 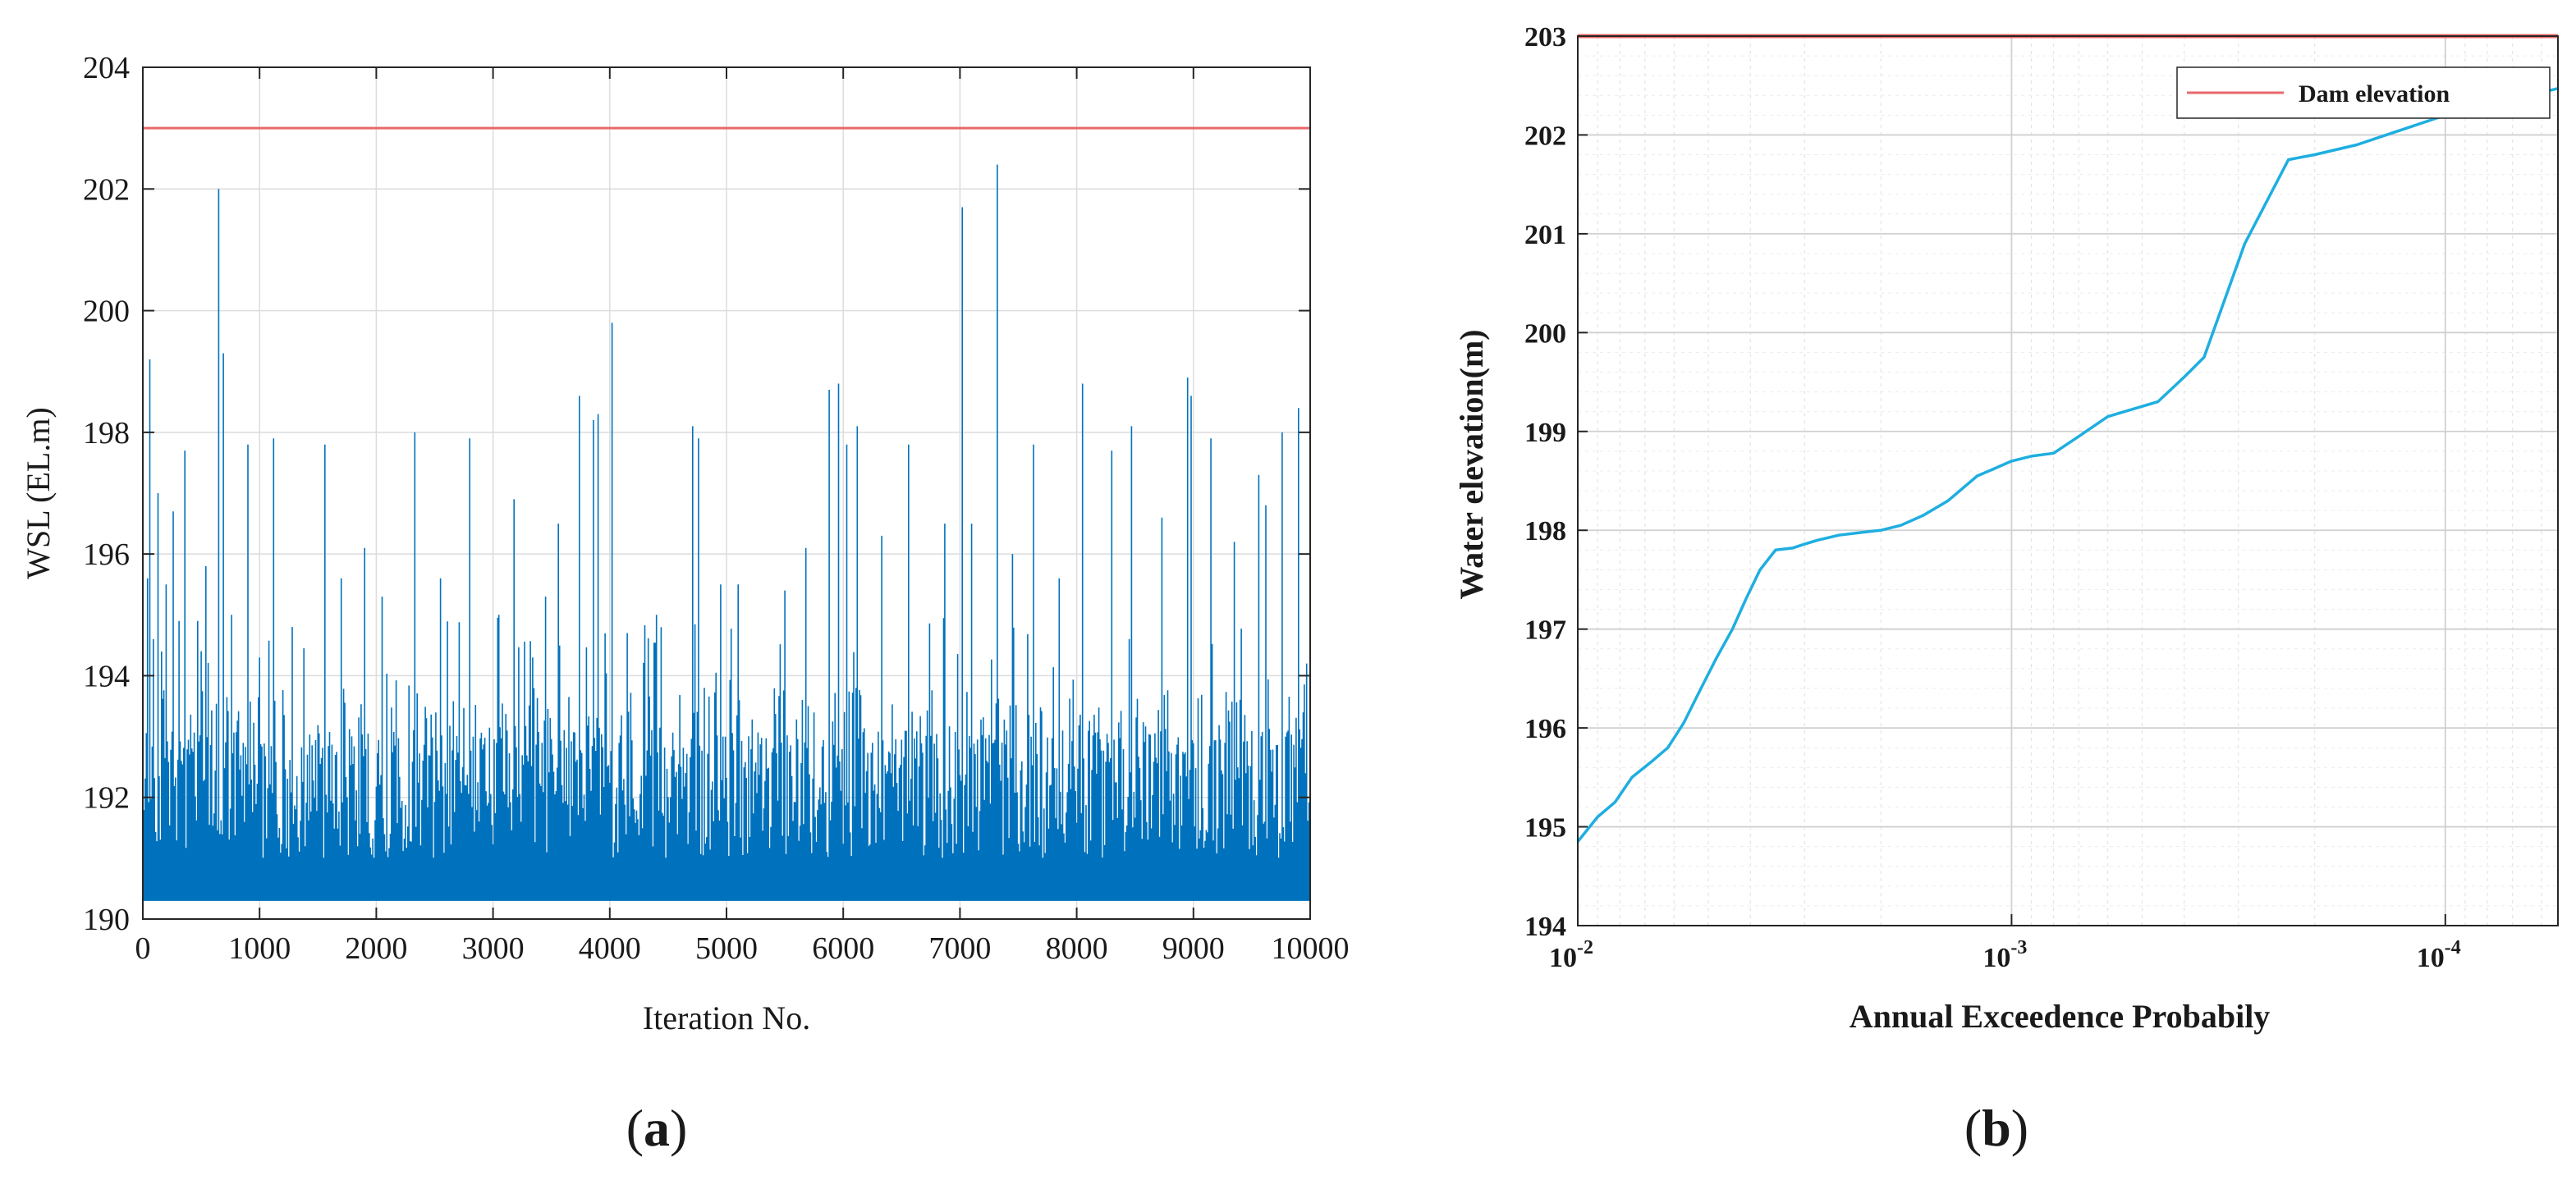 I want to click on panel-label-a-open: (, so click(x=635, y=1128).